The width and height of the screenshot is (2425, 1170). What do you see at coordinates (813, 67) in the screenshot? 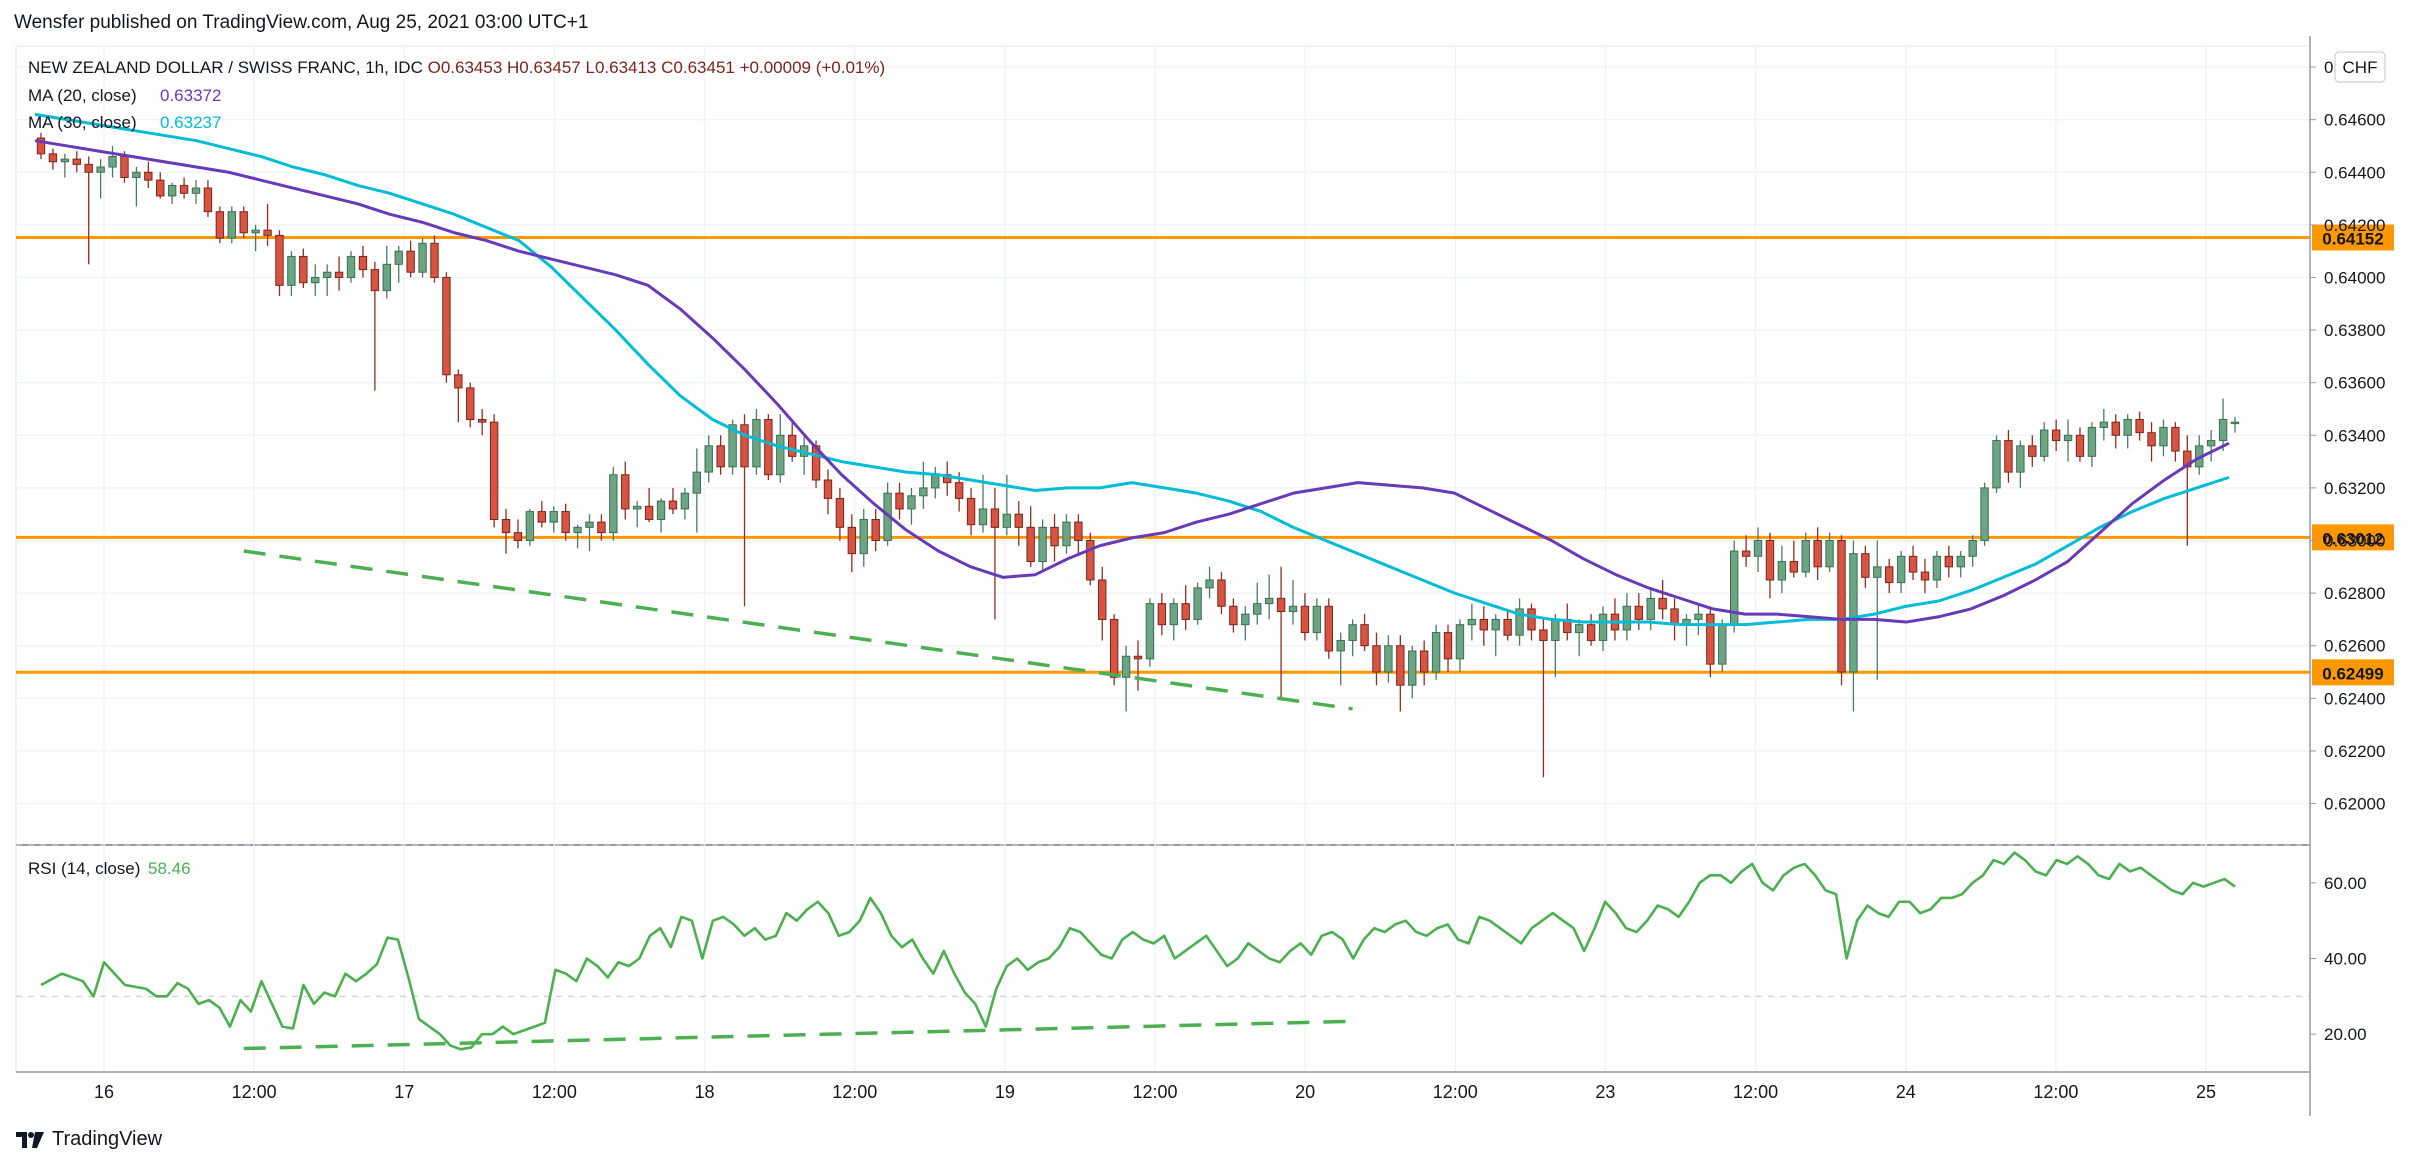
I see `legend-change: +0.00009 (+0.01%)` at bounding box center [813, 67].